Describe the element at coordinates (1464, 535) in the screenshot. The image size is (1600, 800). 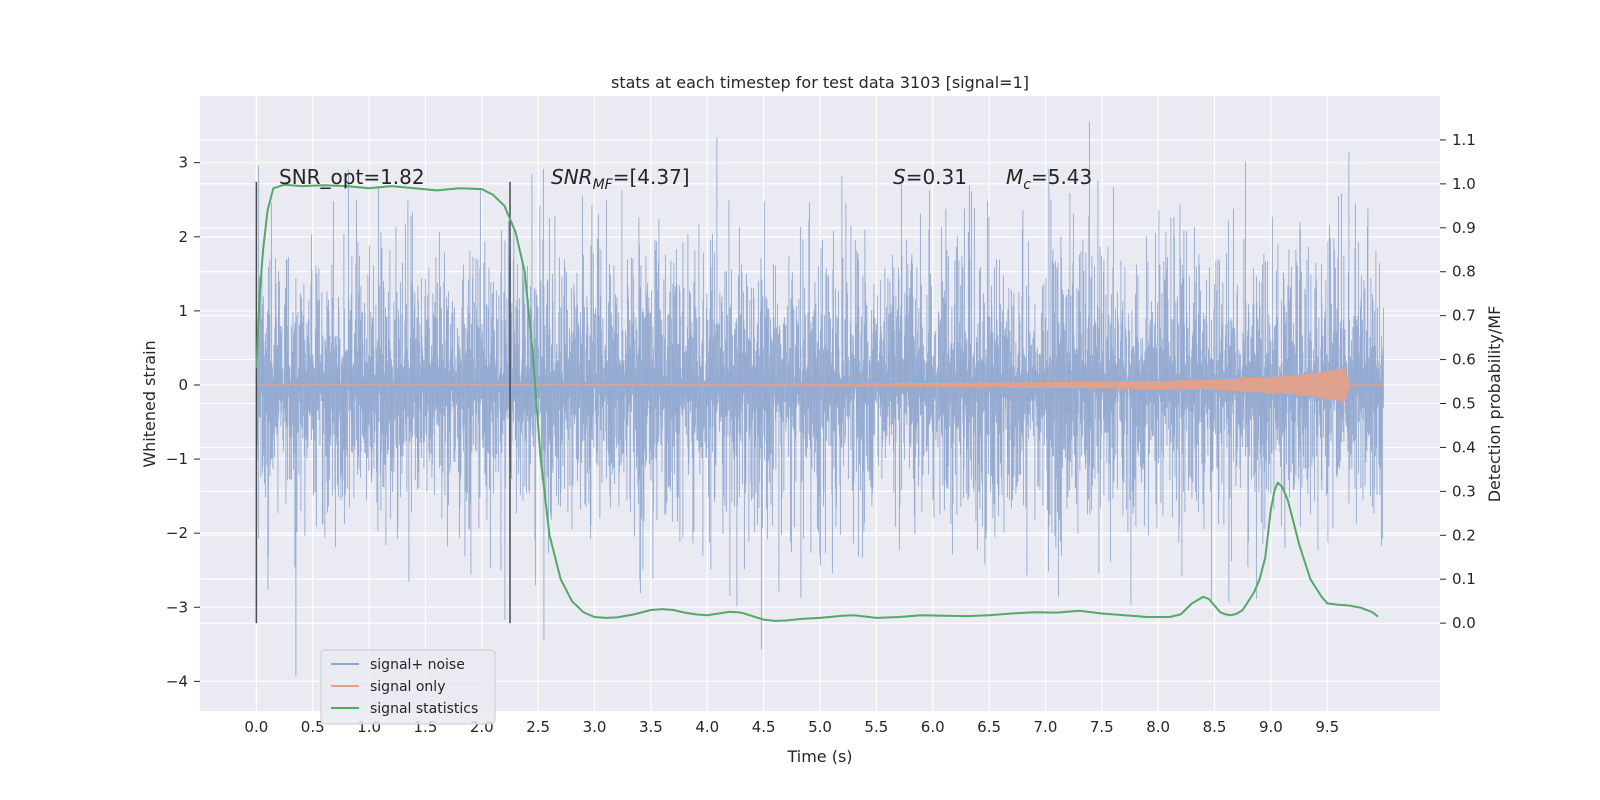
I see `y2-tick-label: 0.2` at that location.